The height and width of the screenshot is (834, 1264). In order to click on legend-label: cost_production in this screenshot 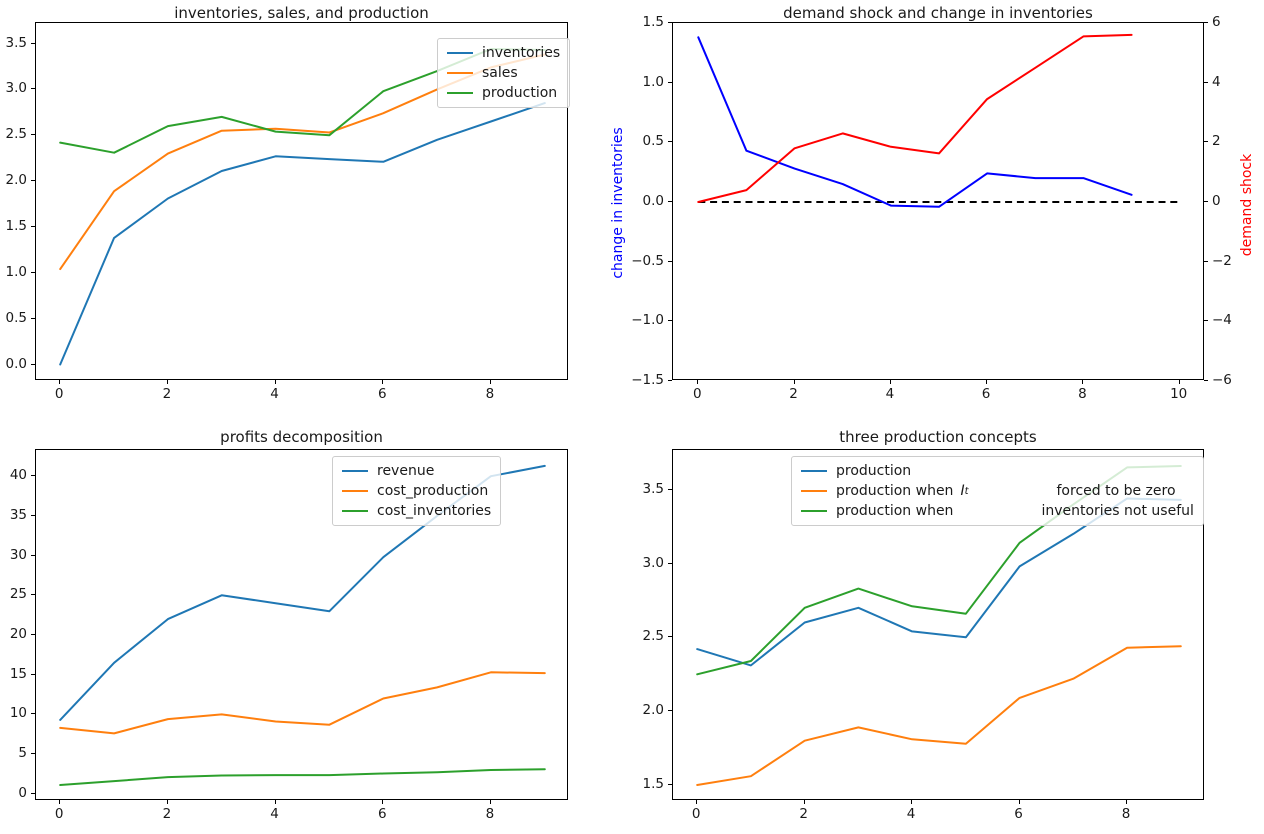, I will do `click(433, 491)`.